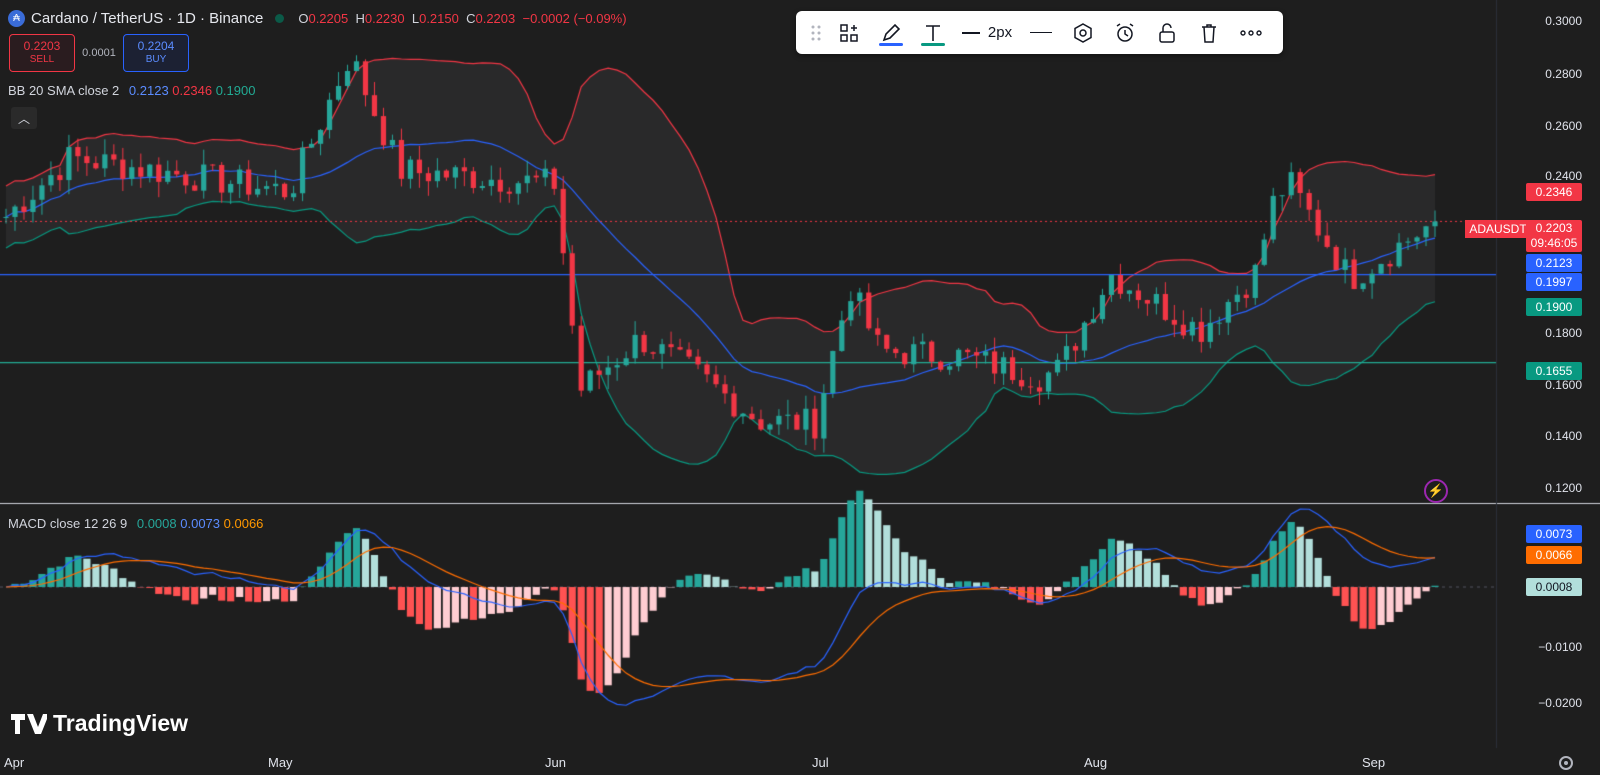 The image size is (1600, 775). Describe the element at coordinates (970, 32) in the screenshot. I see `line-width-icon` at that location.